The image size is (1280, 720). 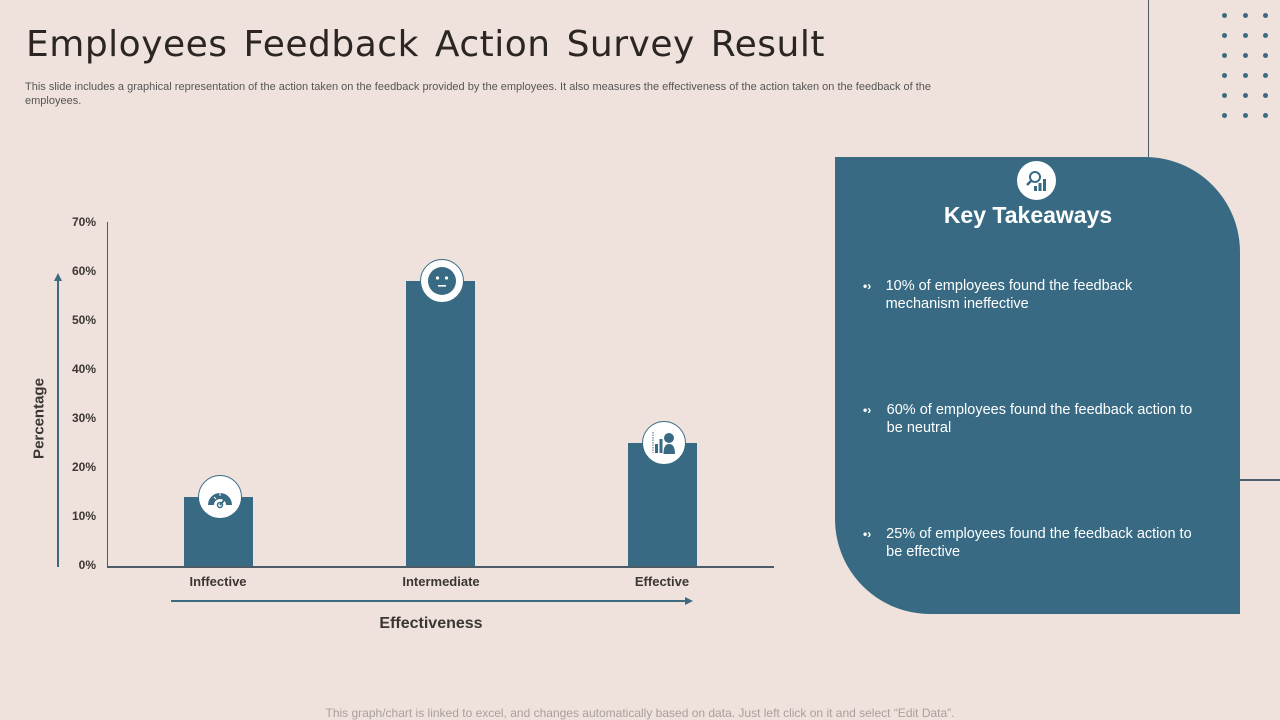 What do you see at coordinates (83, 516) in the screenshot?
I see `y-tick: 10%` at bounding box center [83, 516].